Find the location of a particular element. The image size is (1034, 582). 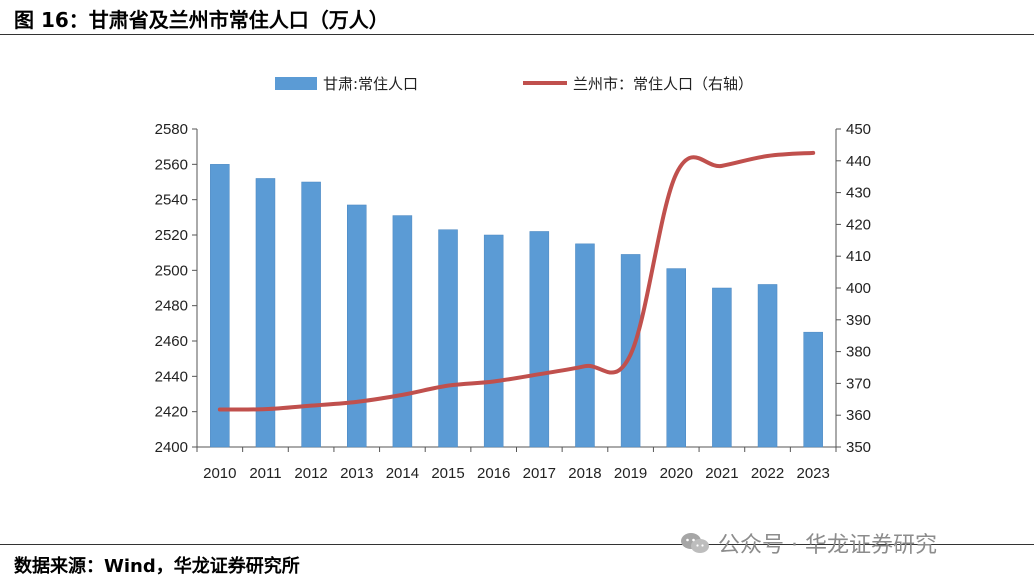

legend-swatch-bar is located at coordinates (296, 83).